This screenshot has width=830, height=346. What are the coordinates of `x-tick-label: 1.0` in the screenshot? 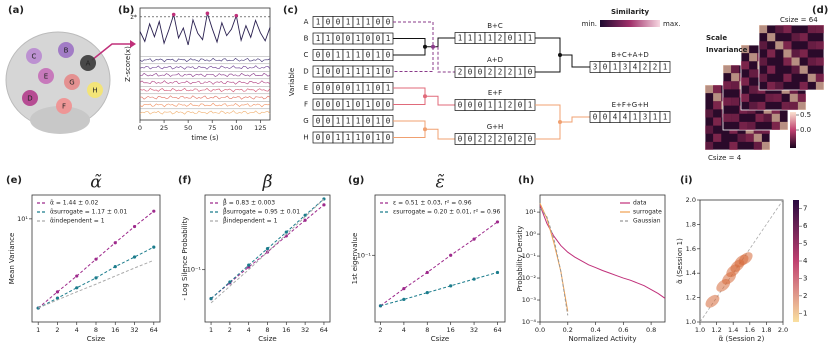 It's located at (700, 330).